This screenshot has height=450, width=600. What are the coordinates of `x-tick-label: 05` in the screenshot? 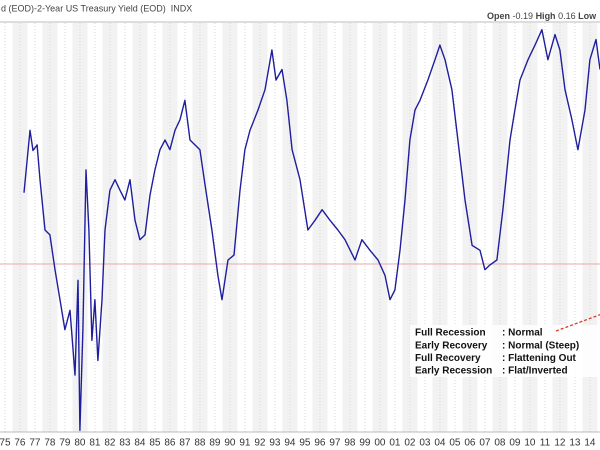 It's located at (455, 443).